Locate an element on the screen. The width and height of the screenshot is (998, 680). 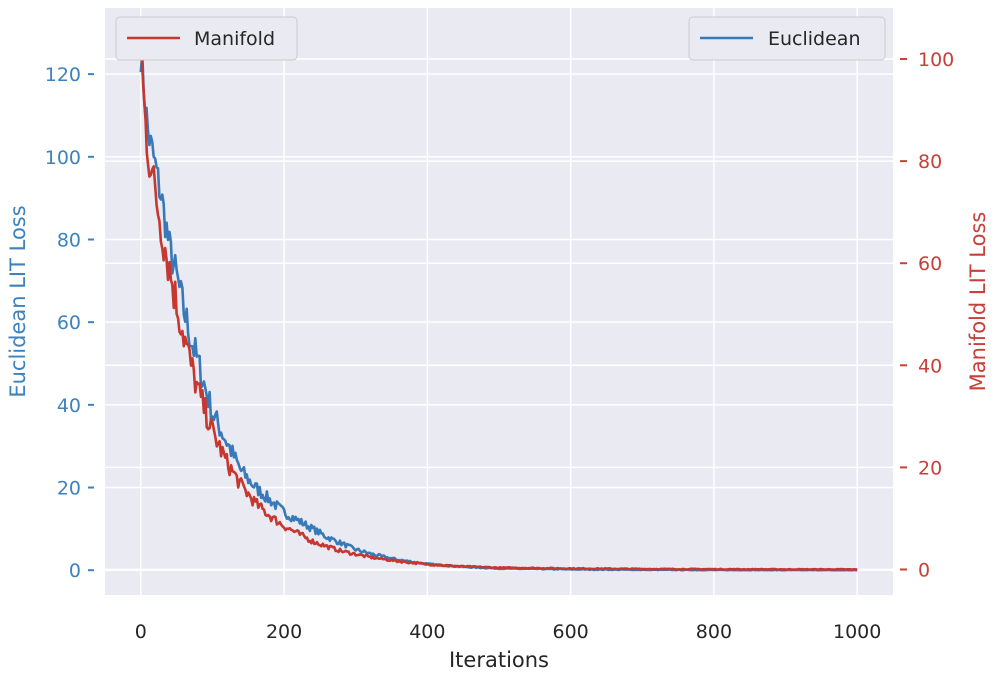
left-y-tick-label: 100 is located at coordinates (63, 158).